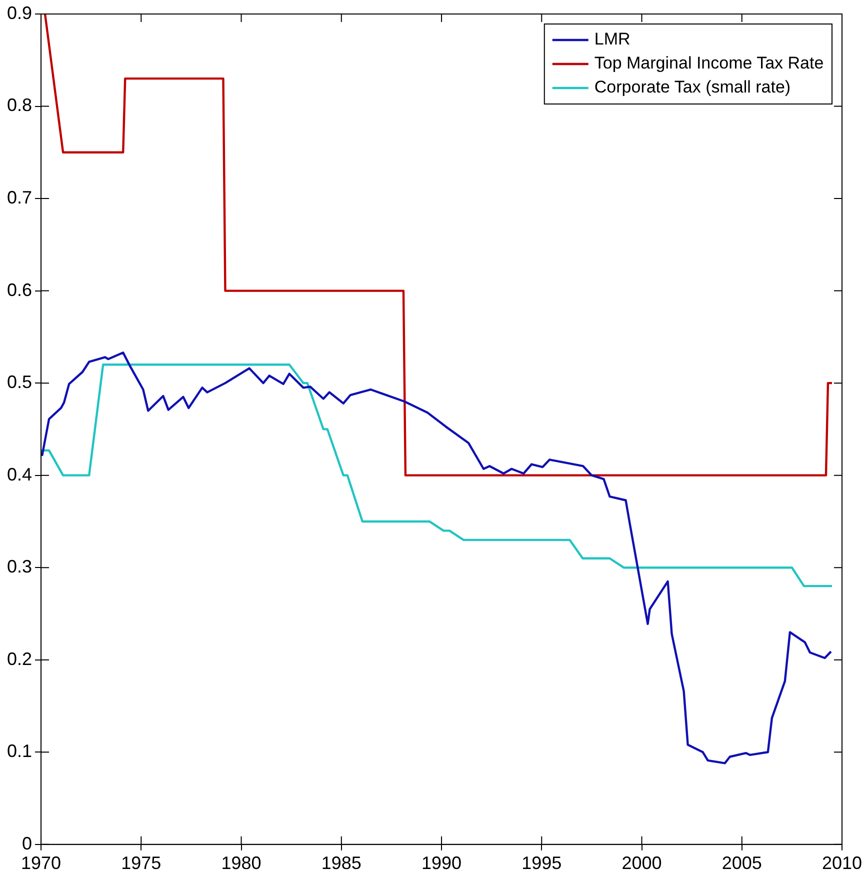 The width and height of the screenshot is (866, 882). I want to click on y-tick-label: 0, so click(27, 843).